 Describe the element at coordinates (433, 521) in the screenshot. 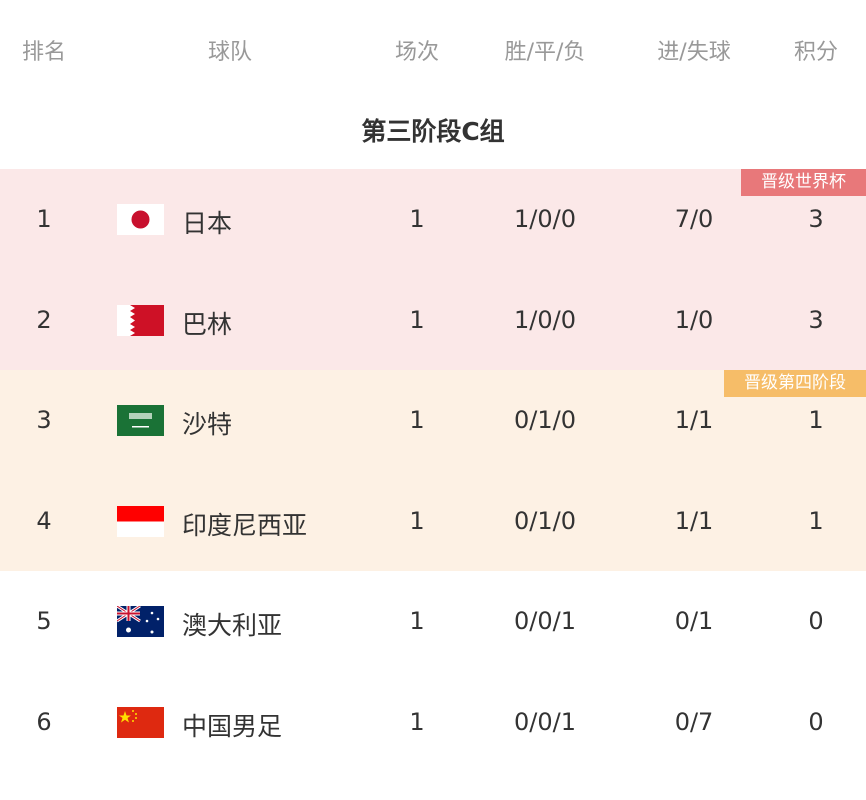

I see `table-row: 4 印度尼西亚 1 0/1/0 1/1 1` at that location.